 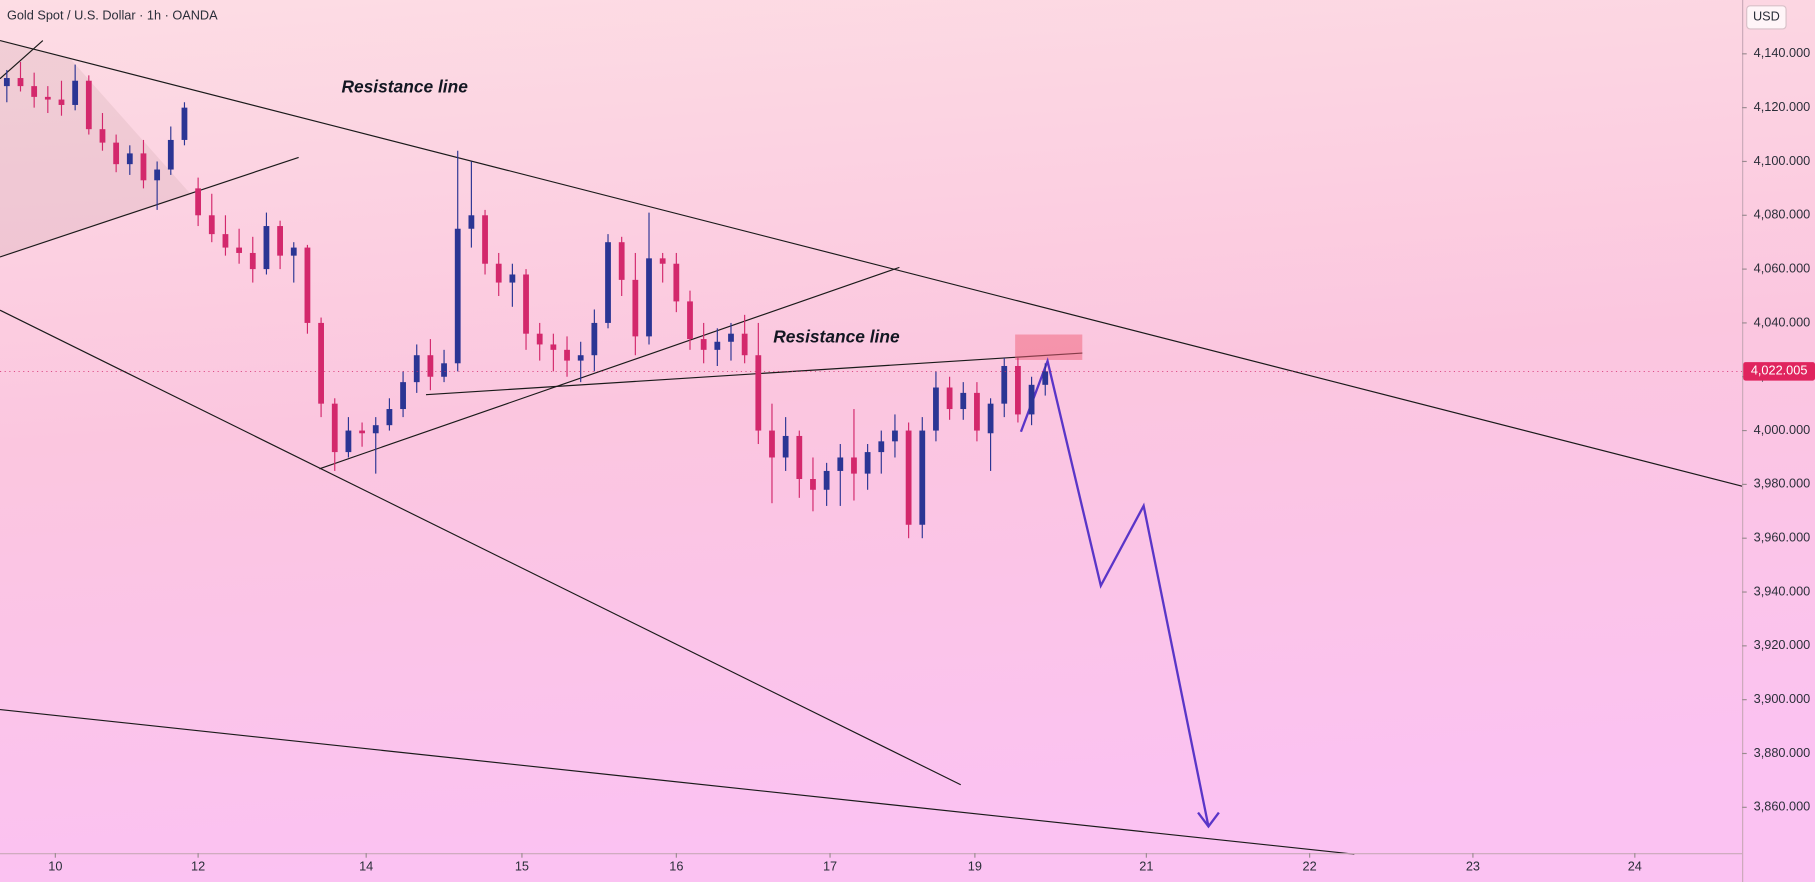 What do you see at coordinates (1782, 429) in the screenshot?
I see `y-tick-label: 4,000.000` at bounding box center [1782, 429].